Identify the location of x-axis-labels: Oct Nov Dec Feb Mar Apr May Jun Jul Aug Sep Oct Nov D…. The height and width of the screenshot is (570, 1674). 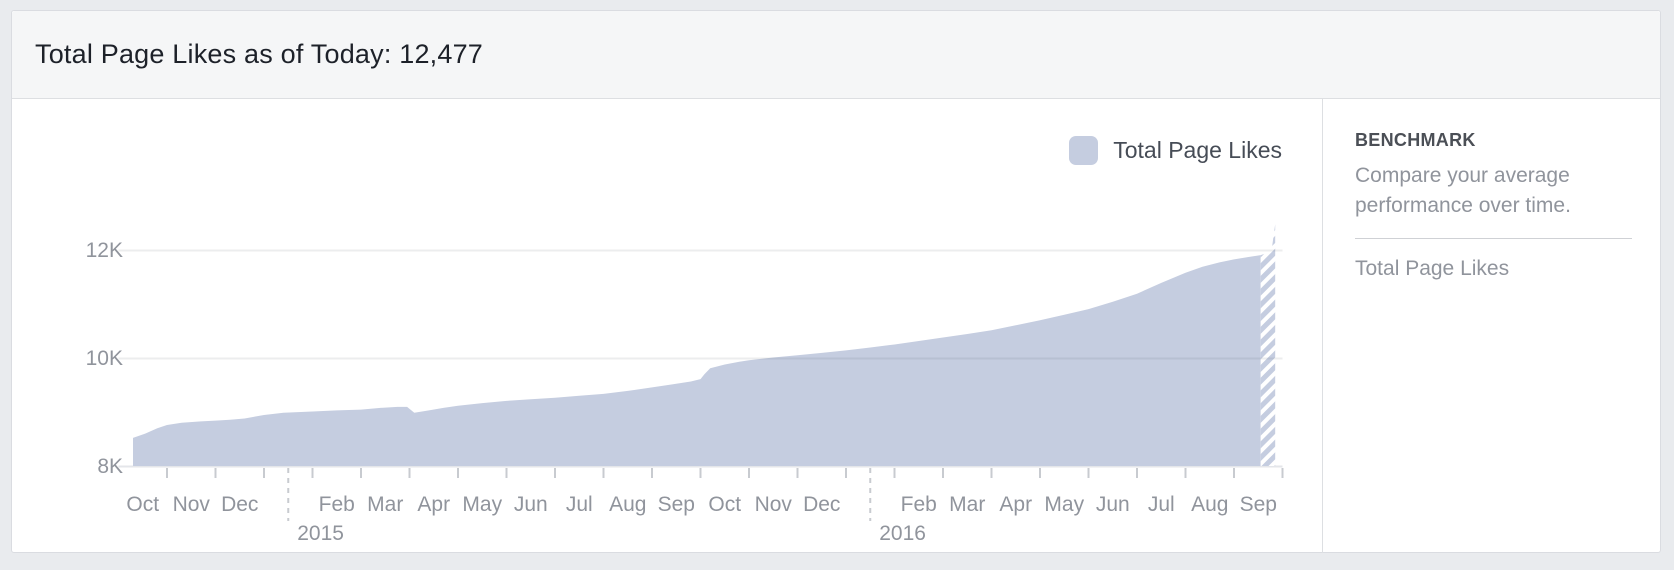
(701, 504).